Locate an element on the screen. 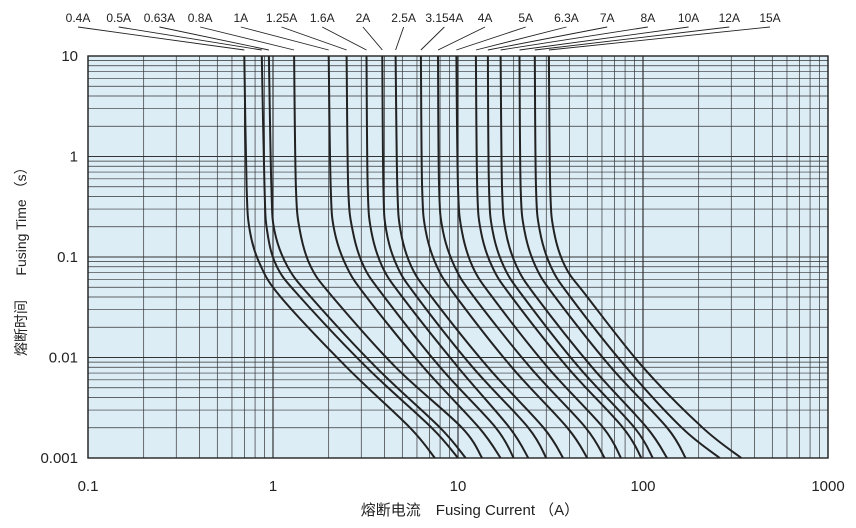 The height and width of the screenshot is (528, 856). leader-line-12A is located at coordinates (632, 38).